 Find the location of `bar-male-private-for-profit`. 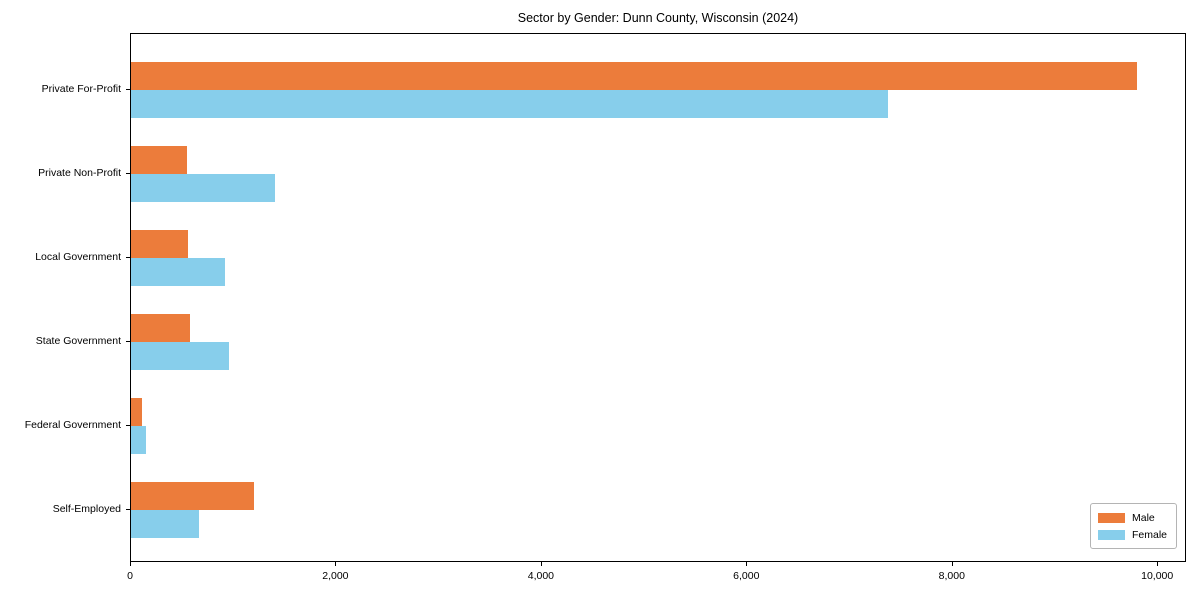

bar-male-private-for-profit is located at coordinates (634, 76).